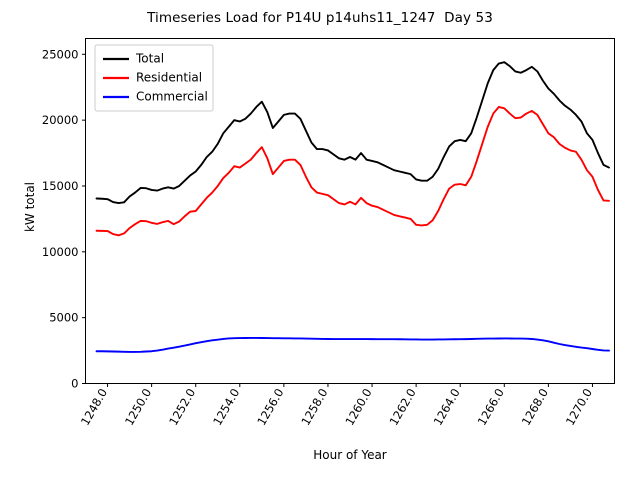 Image resolution: width=640 pixels, height=480 pixels. Describe the element at coordinates (314, 407) in the screenshot. I see `x-axis-tick-label: 1258.0` at that location.